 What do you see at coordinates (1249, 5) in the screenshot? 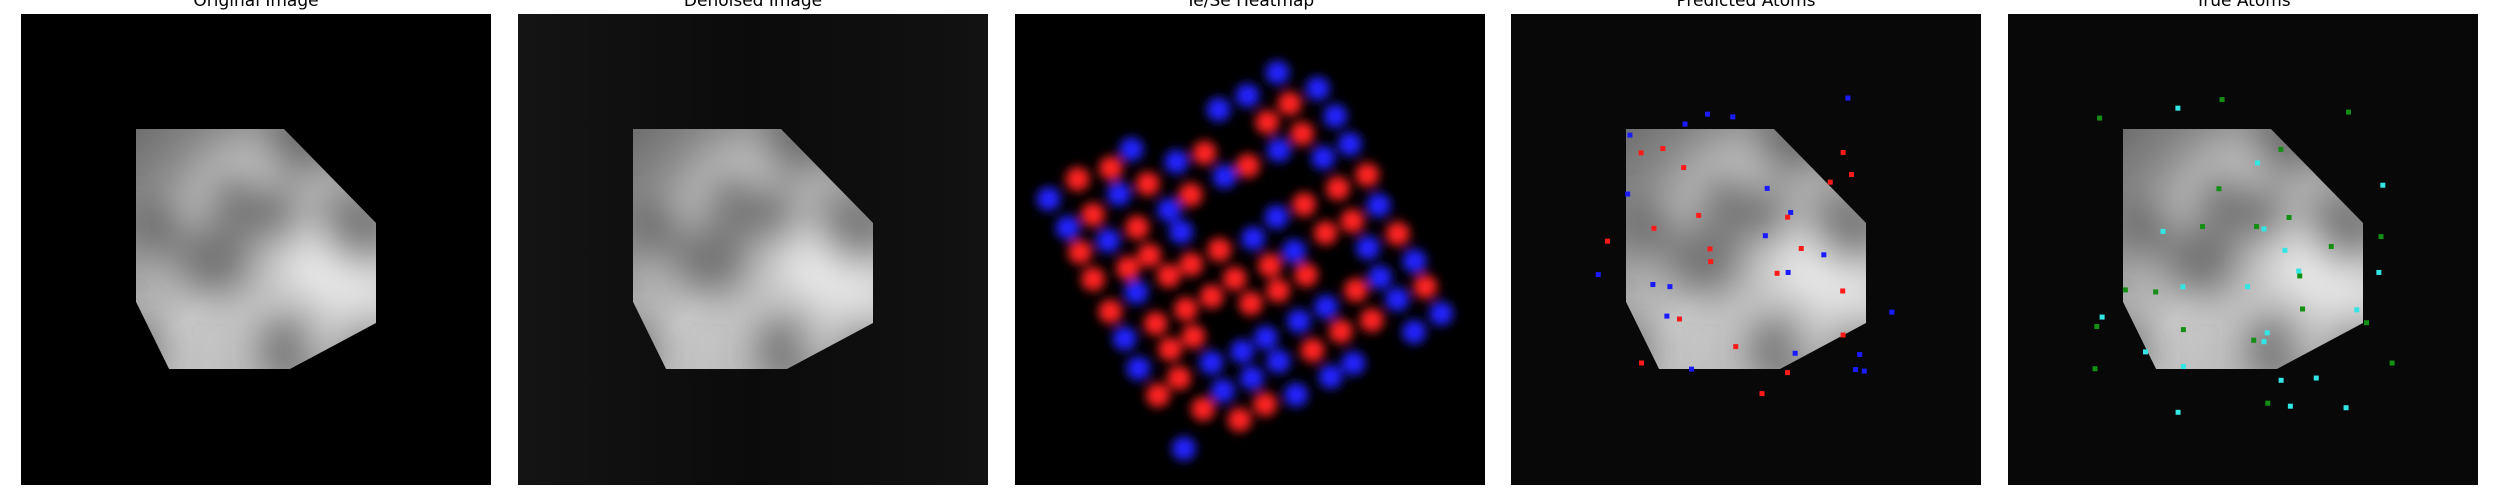
I see `panel-title: Te/Se Heatmap` at bounding box center [1249, 5].